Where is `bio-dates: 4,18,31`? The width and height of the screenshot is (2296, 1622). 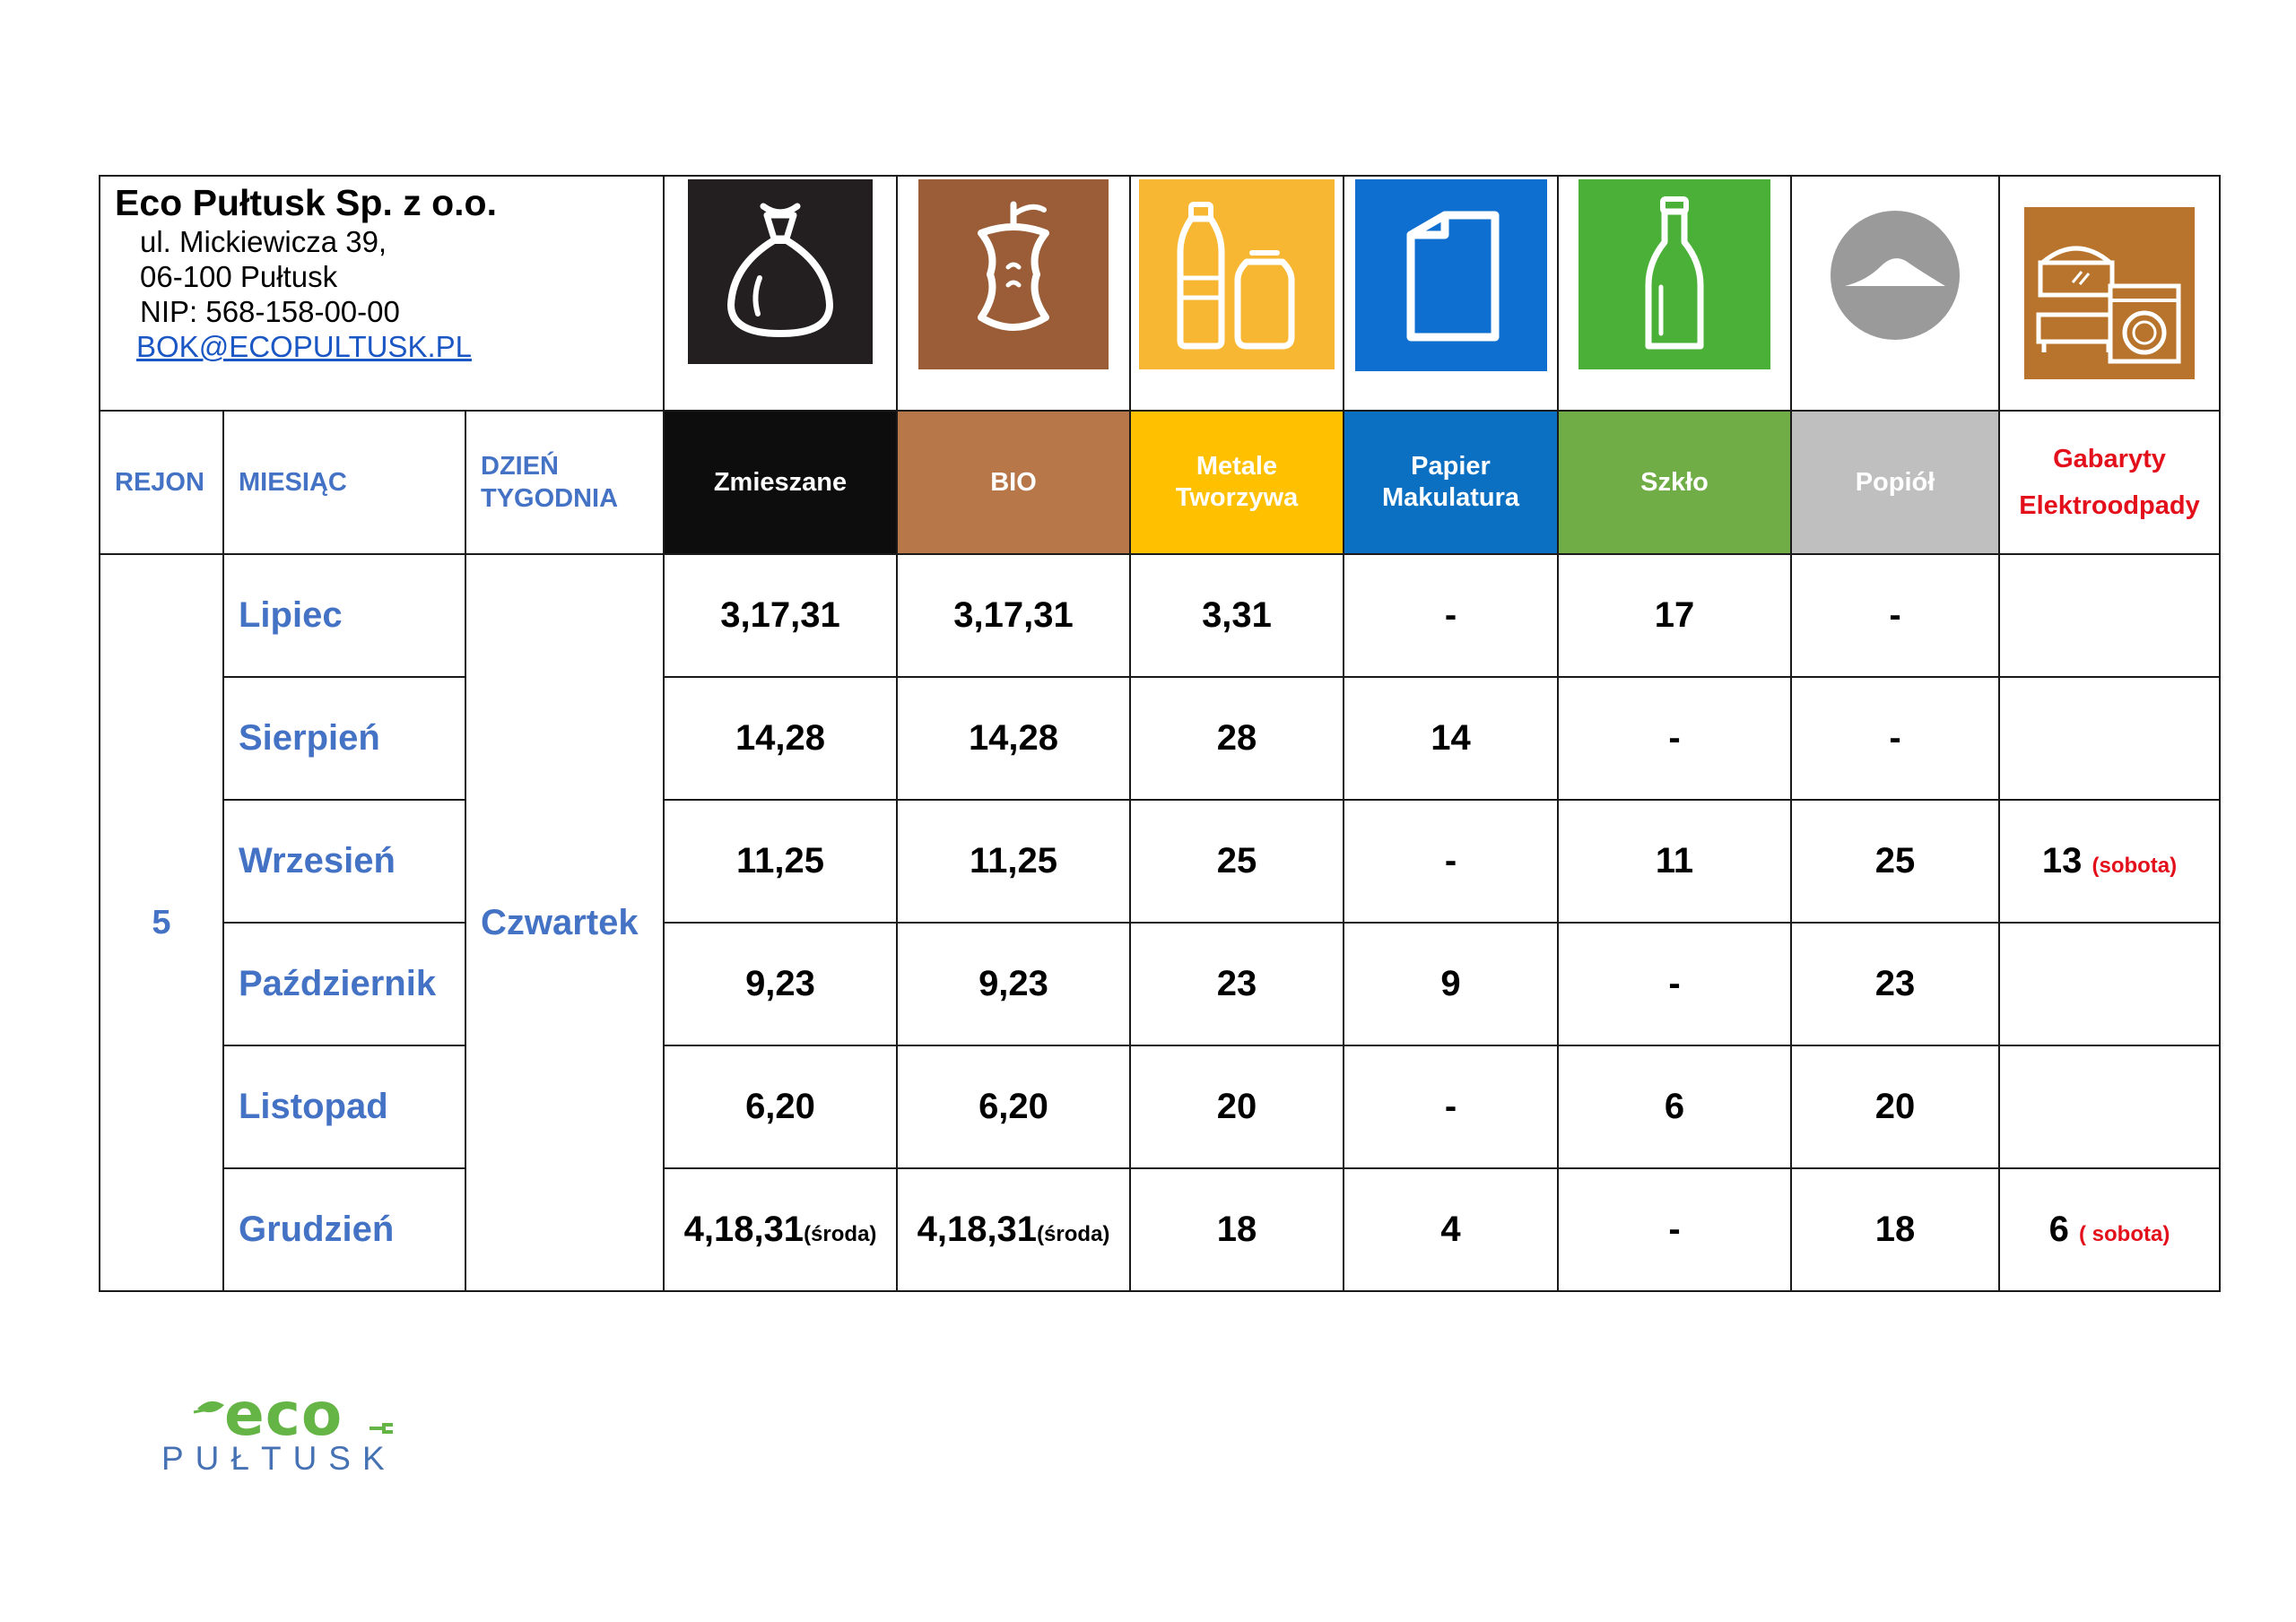
bio-dates: 4,18,31 is located at coordinates (977, 1229).